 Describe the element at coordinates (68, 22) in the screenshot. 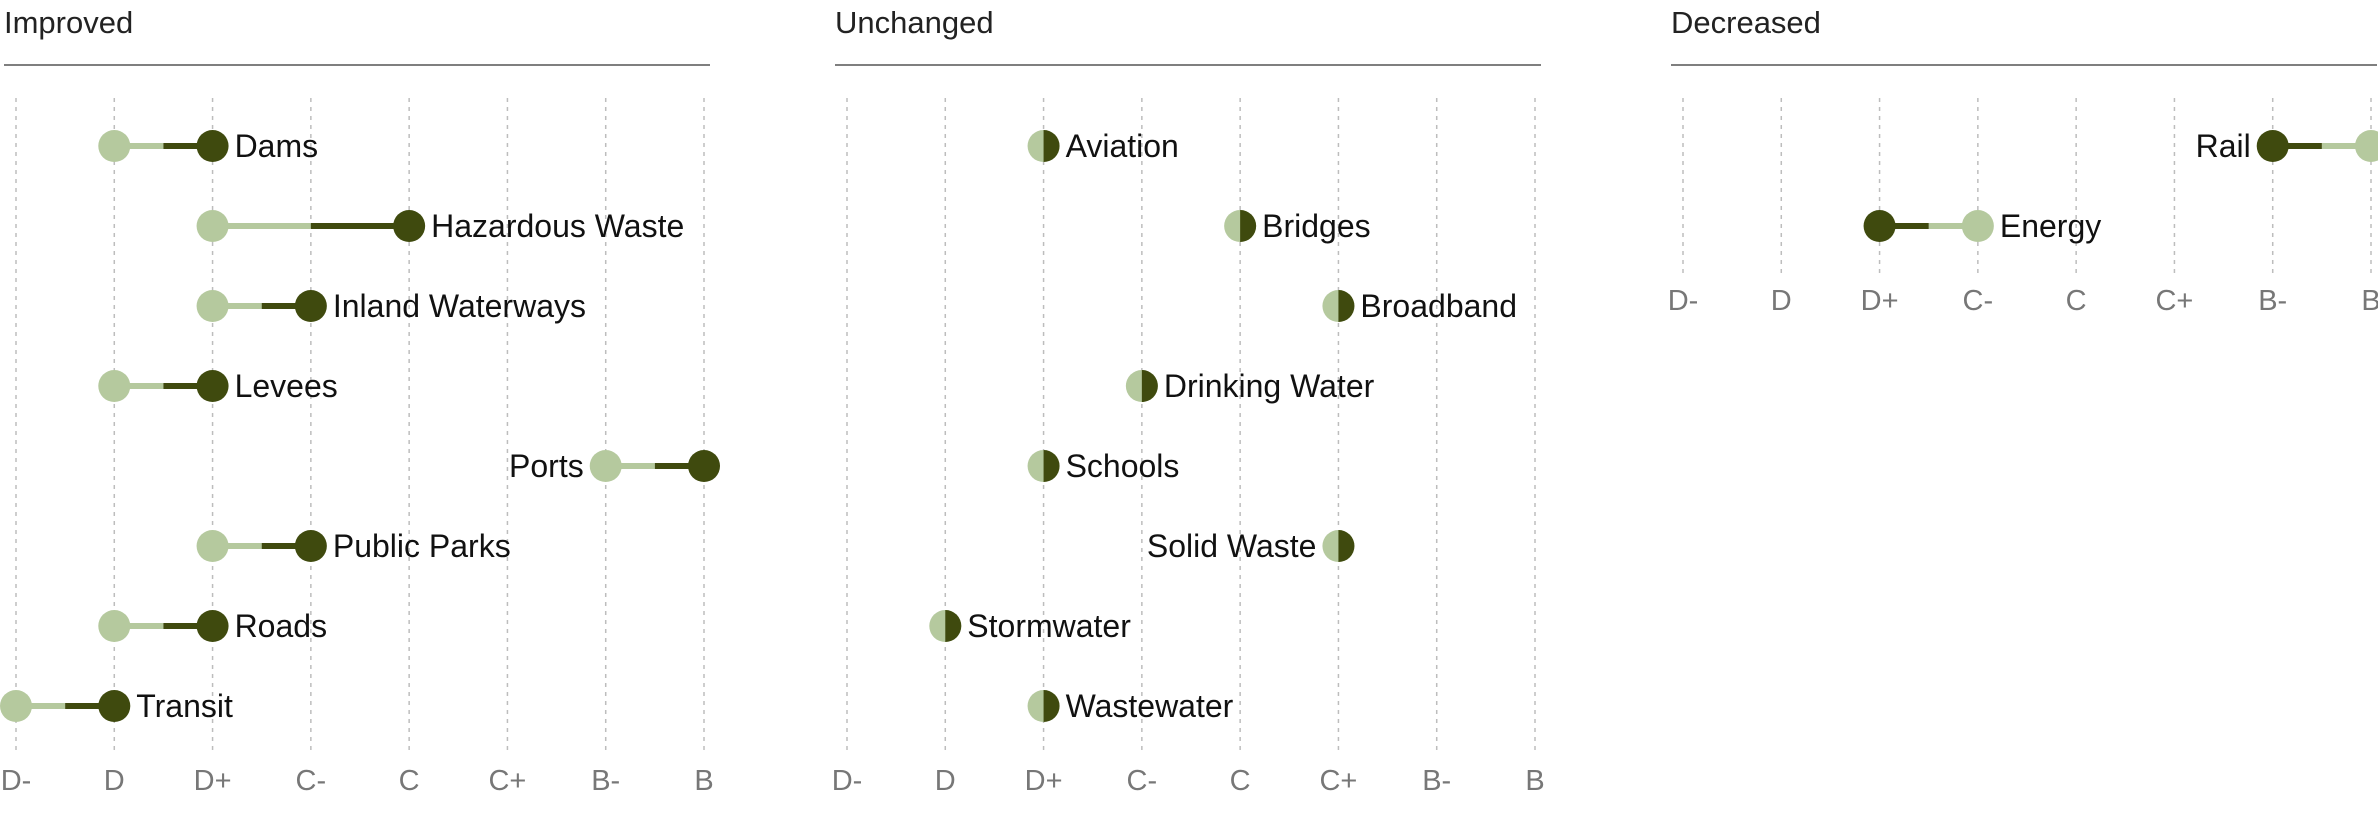

I see `panel-title-improved: Improved` at that location.